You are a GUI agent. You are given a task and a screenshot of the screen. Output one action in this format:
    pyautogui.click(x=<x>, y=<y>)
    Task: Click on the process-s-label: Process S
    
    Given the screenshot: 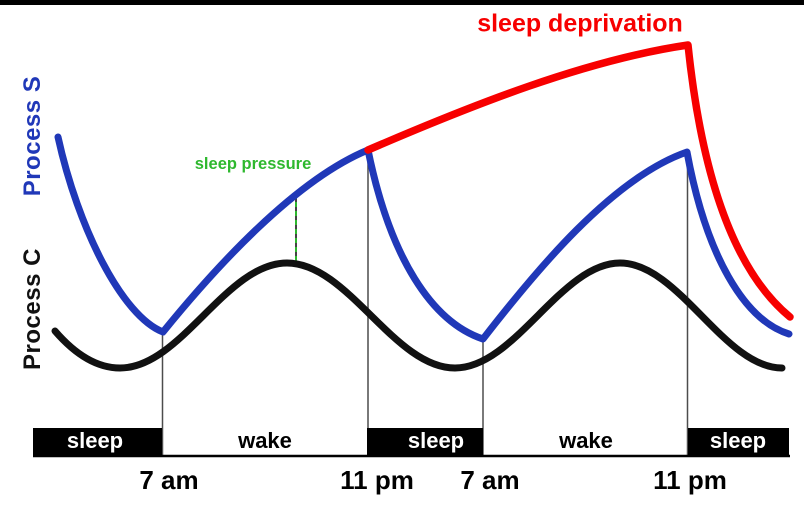 What is the action you would take?
    pyautogui.click(x=32, y=136)
    